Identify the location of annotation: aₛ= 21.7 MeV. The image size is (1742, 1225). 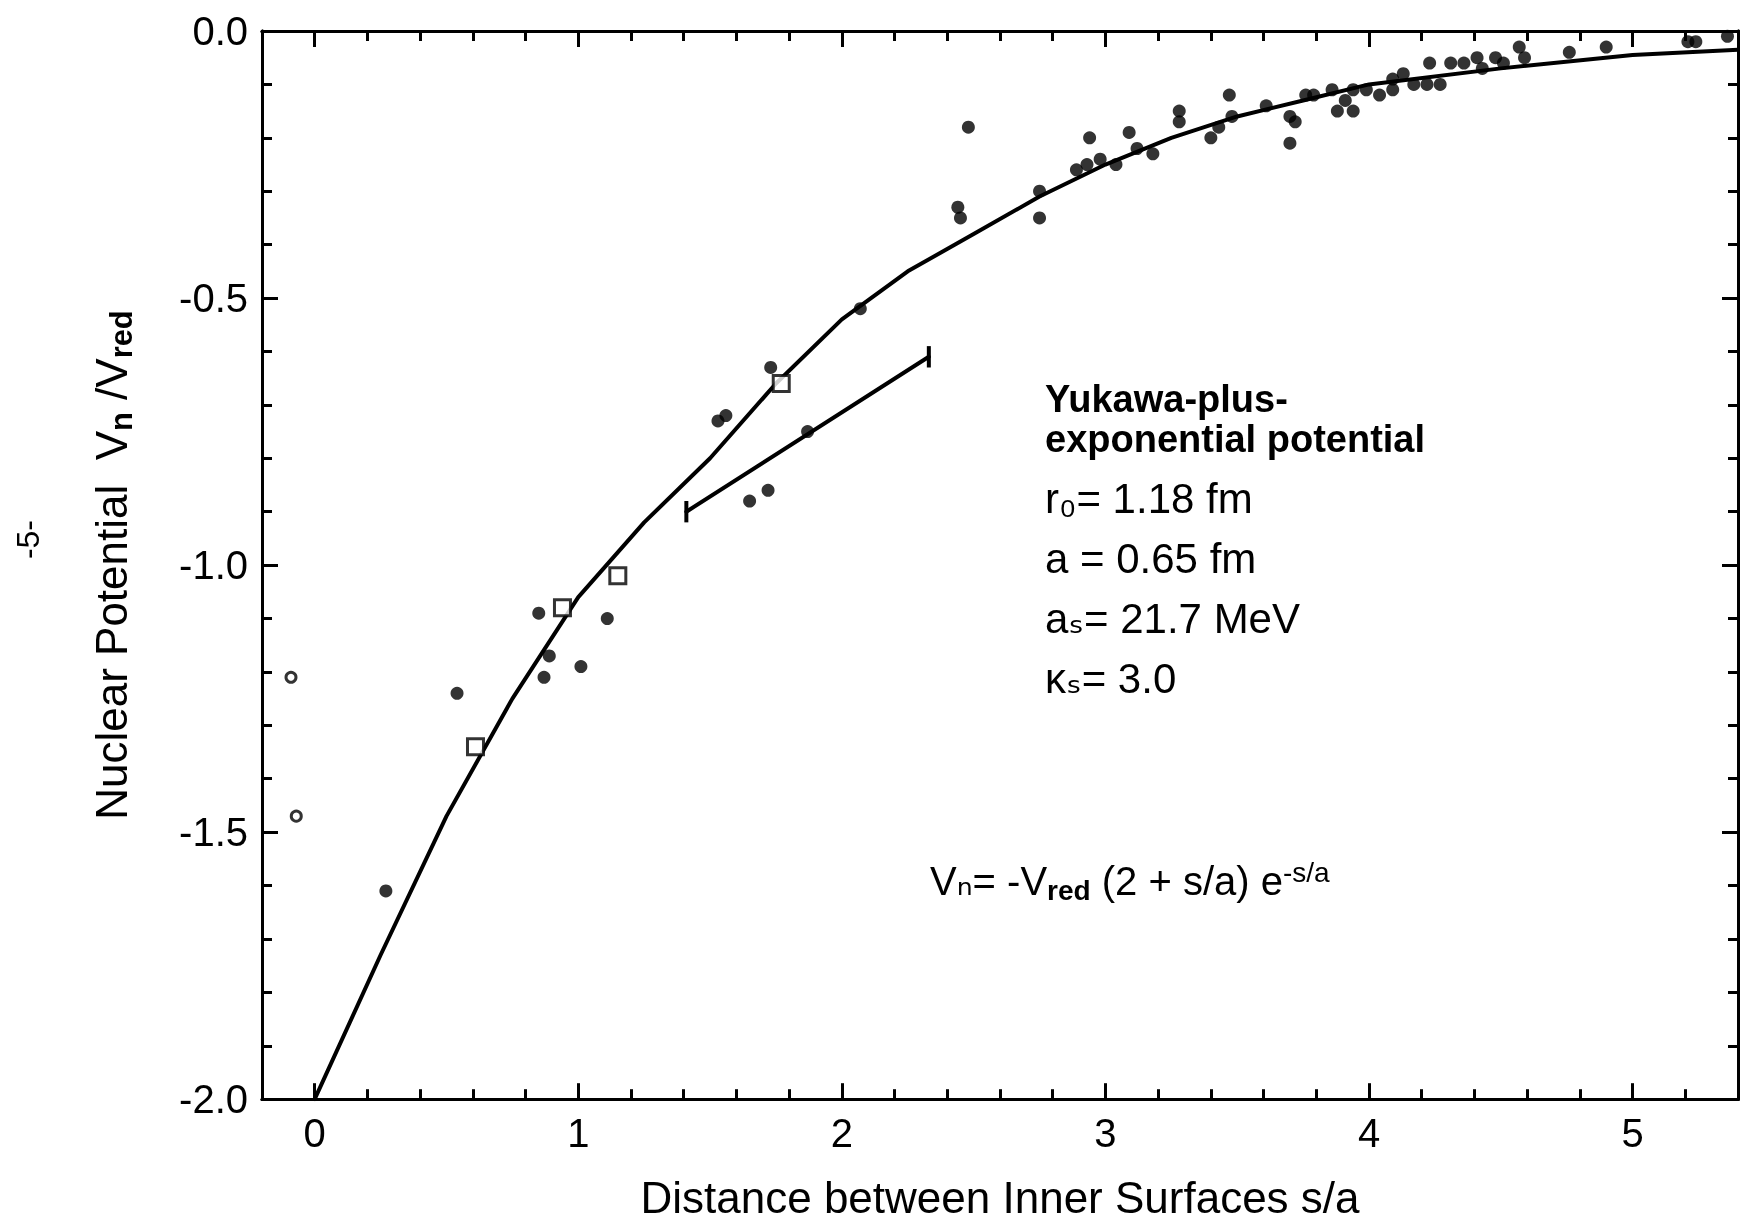
(1172, 619).